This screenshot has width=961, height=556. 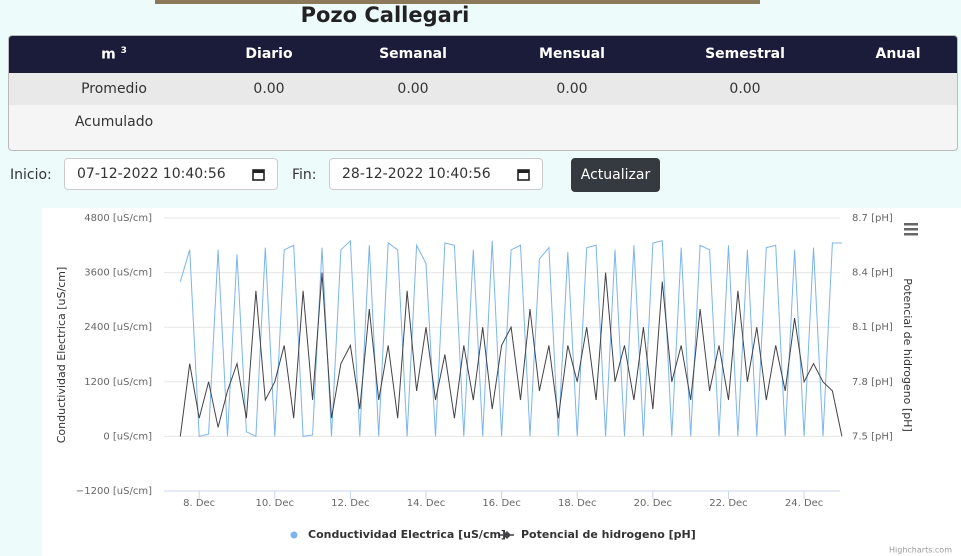 I want to click on start-label: Inicio:, so click(x=31, y=175).